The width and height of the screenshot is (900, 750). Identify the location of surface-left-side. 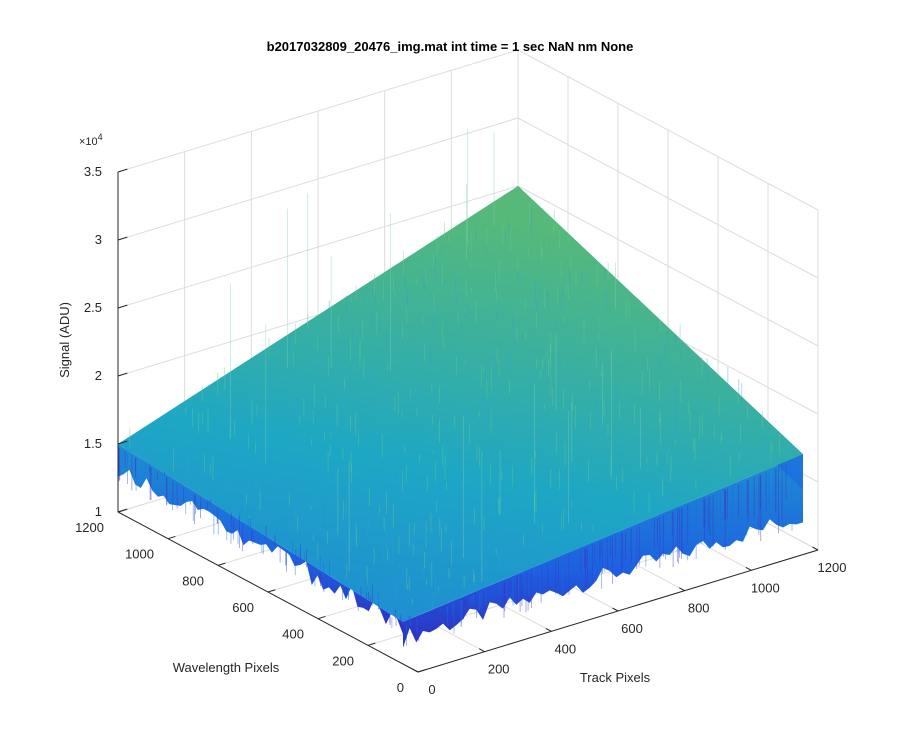
(260, 539).